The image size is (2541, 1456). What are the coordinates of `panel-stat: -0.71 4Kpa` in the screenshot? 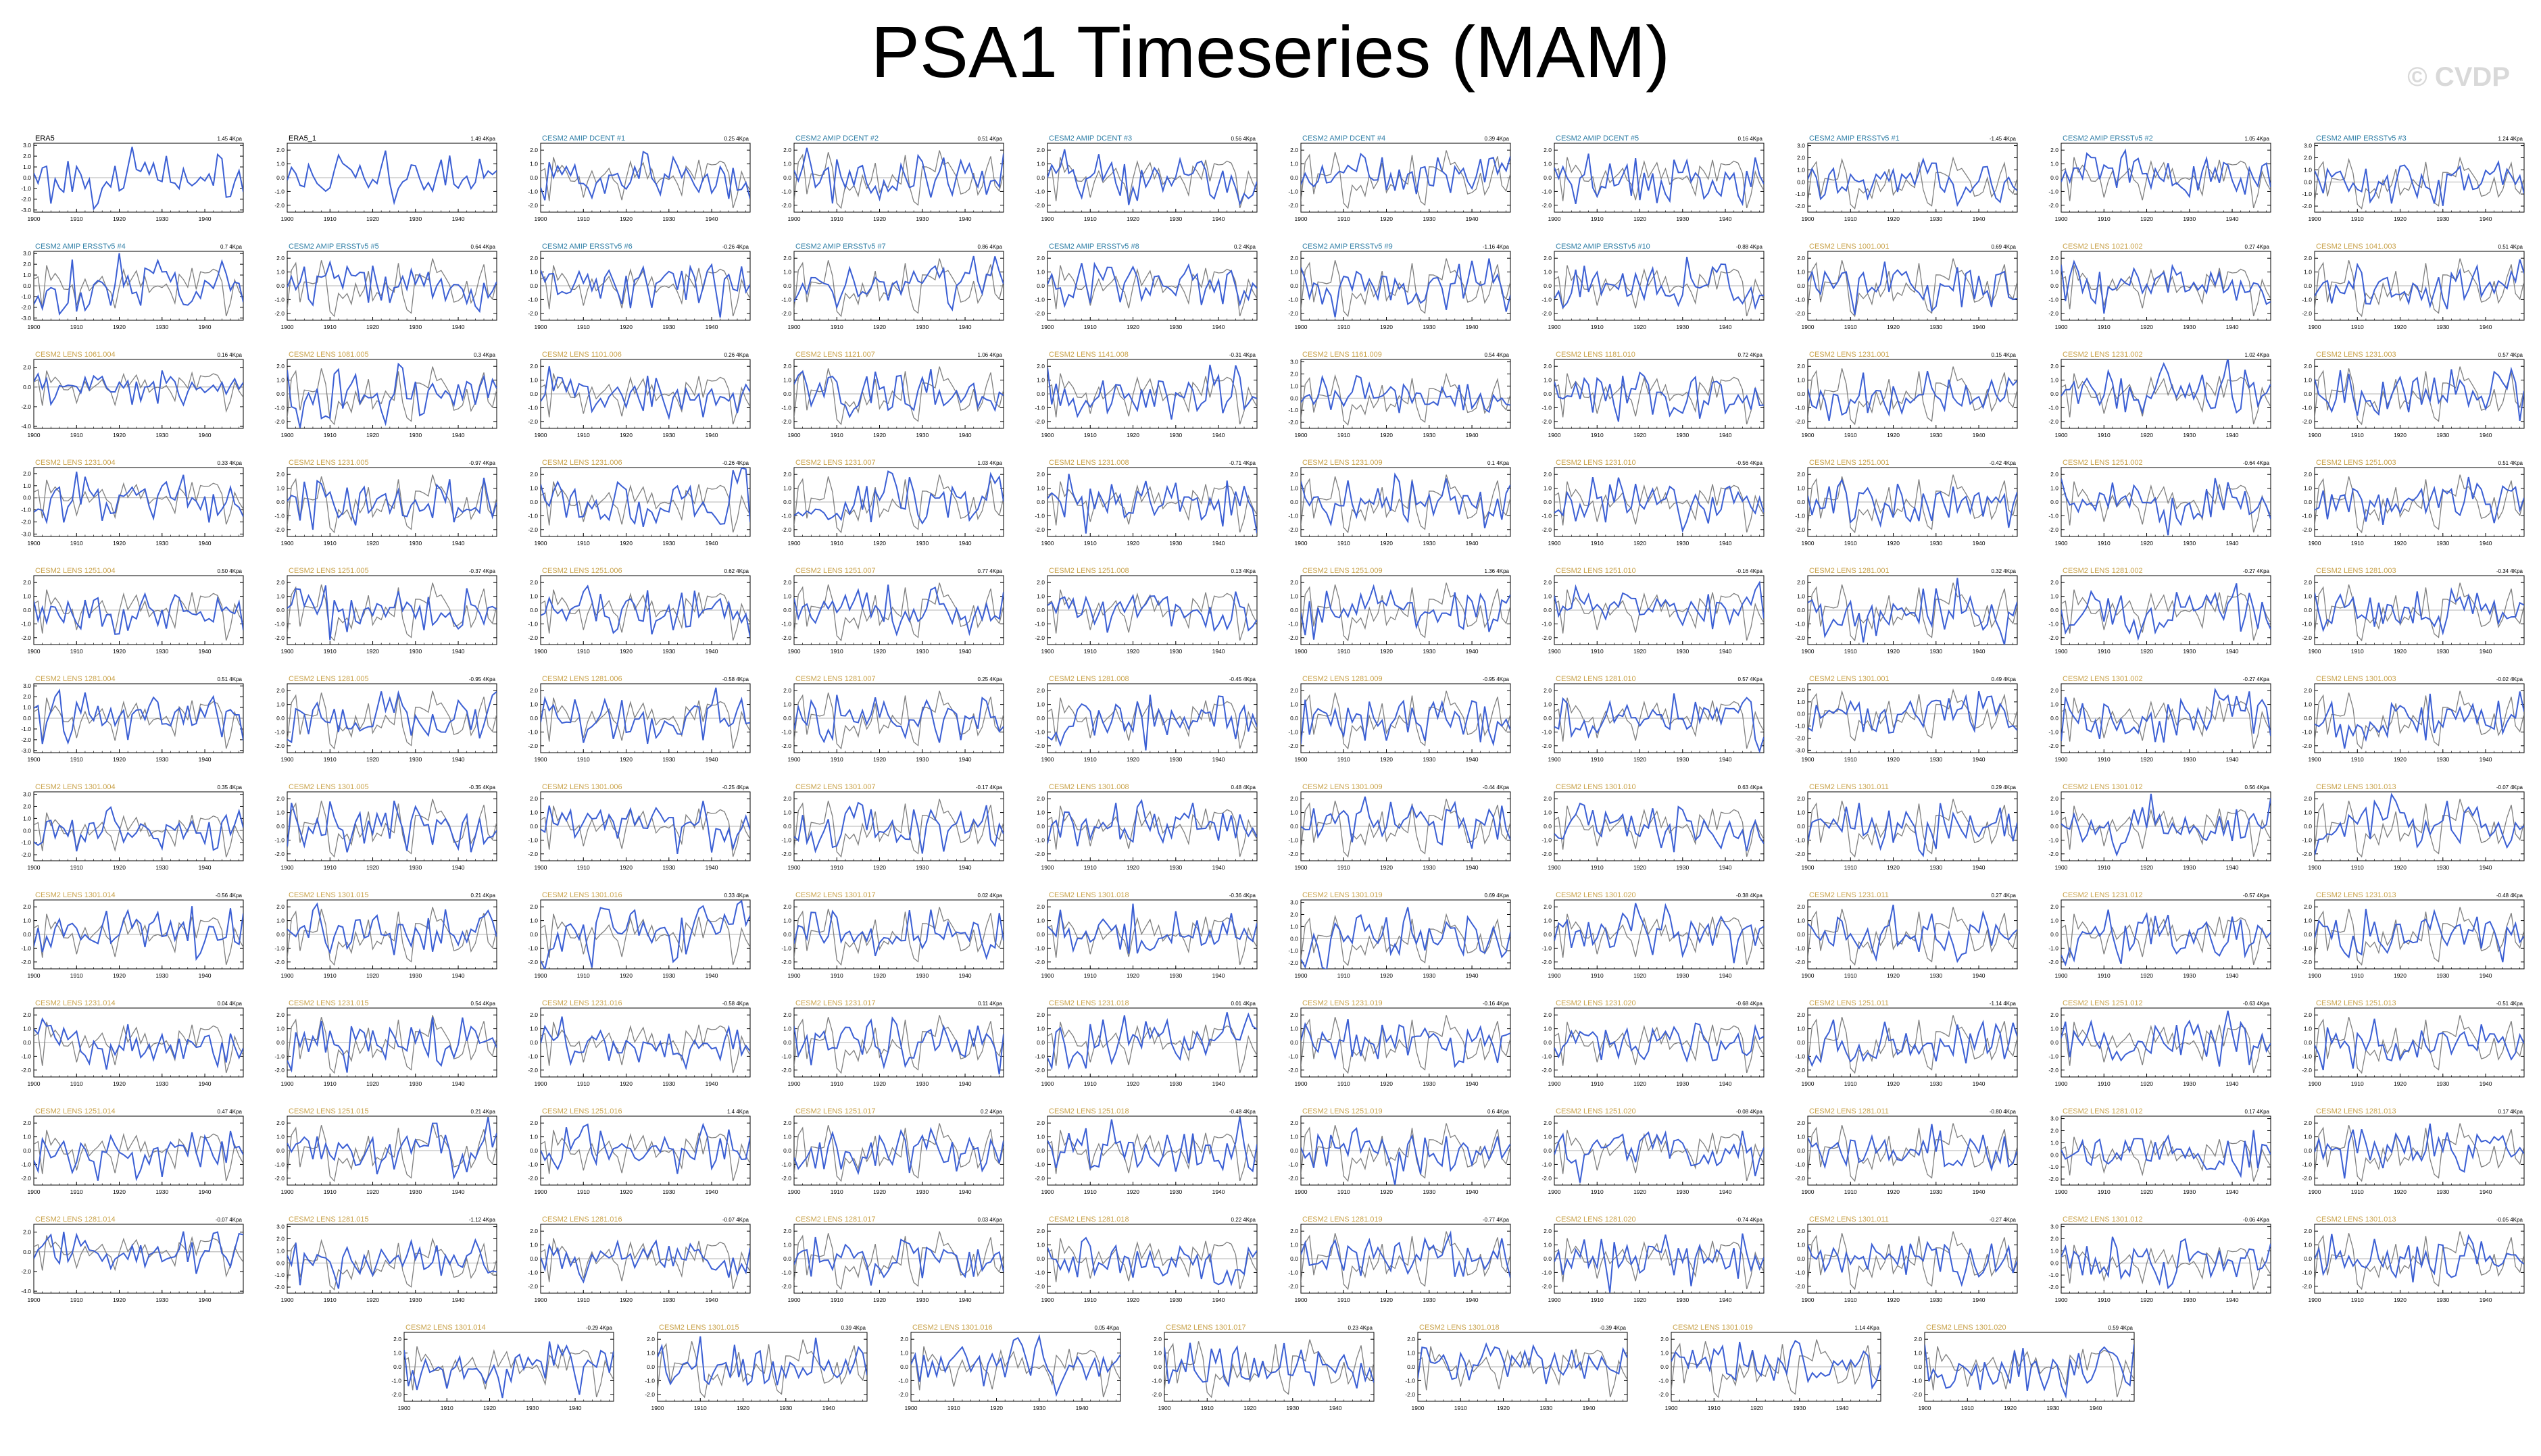 It's located at (1242, 463).